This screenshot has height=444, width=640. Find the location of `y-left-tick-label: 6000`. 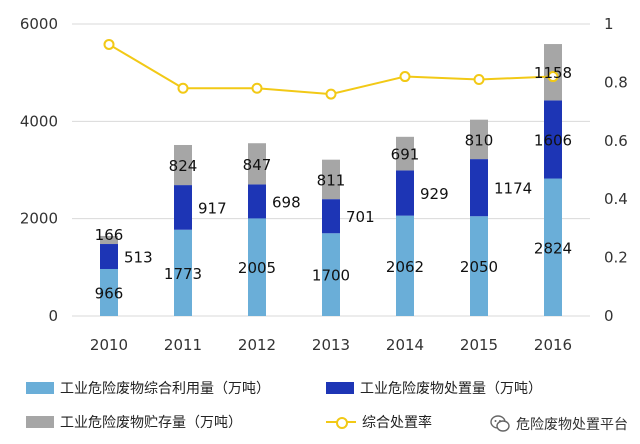

y-left-tick-label: 6000 is located at coordinates (39, 24).